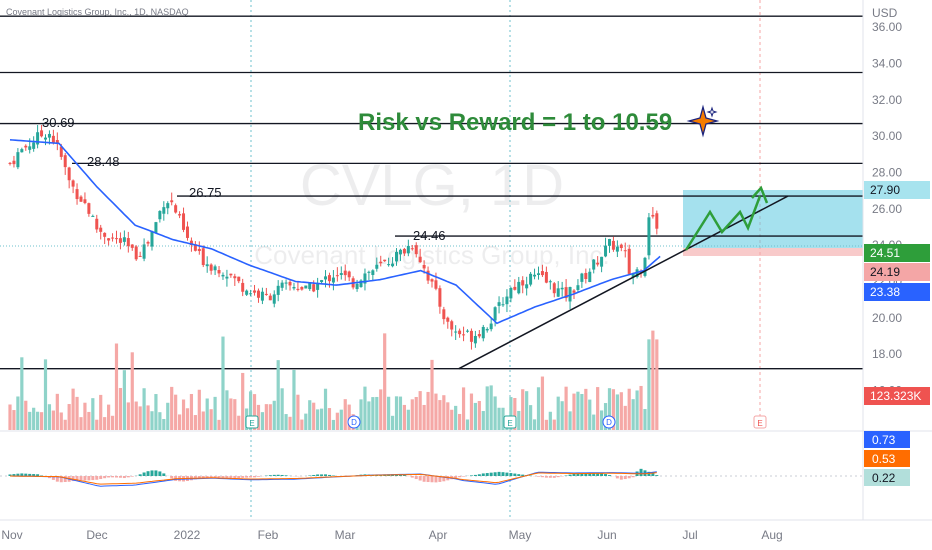 This screenshot has height=550, width=932. Describe the element at coordinates (391, 535) in the screenshot. I see `time-axis: Nov Dec 2022 Feb Mar Apr May Jun Jul Aug` at that location.